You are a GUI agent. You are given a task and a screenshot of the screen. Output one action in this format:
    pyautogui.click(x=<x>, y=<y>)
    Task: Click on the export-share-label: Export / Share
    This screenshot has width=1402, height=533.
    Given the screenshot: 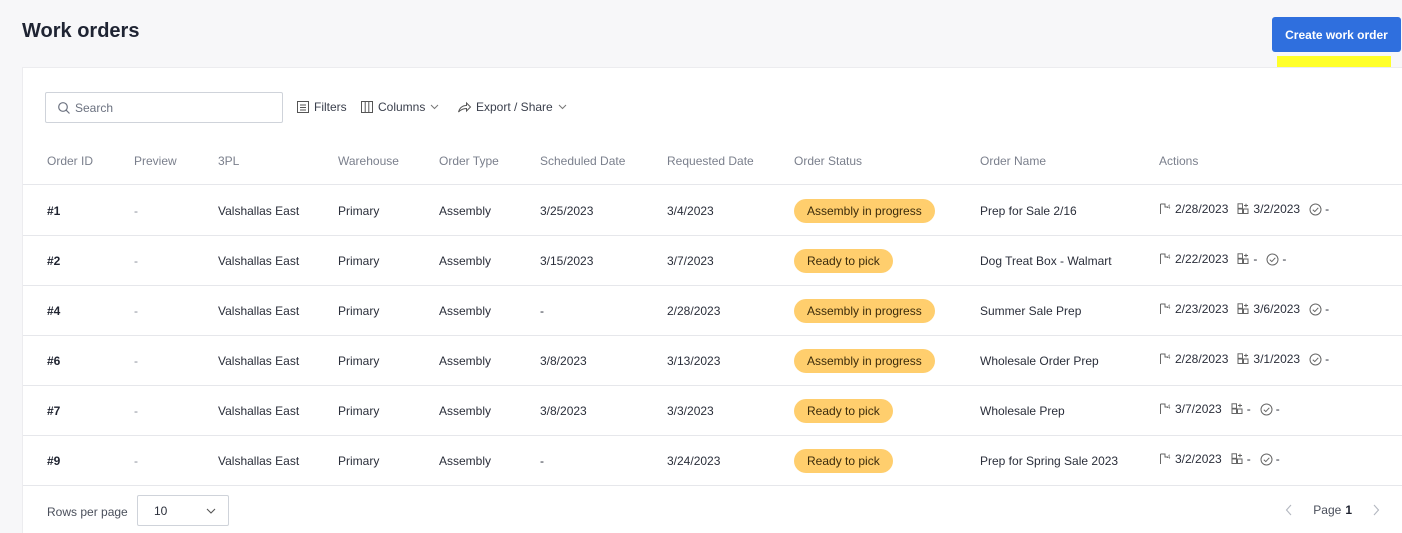 What is the action you would take?
    pyautogui.click(x=514, y=107)
    